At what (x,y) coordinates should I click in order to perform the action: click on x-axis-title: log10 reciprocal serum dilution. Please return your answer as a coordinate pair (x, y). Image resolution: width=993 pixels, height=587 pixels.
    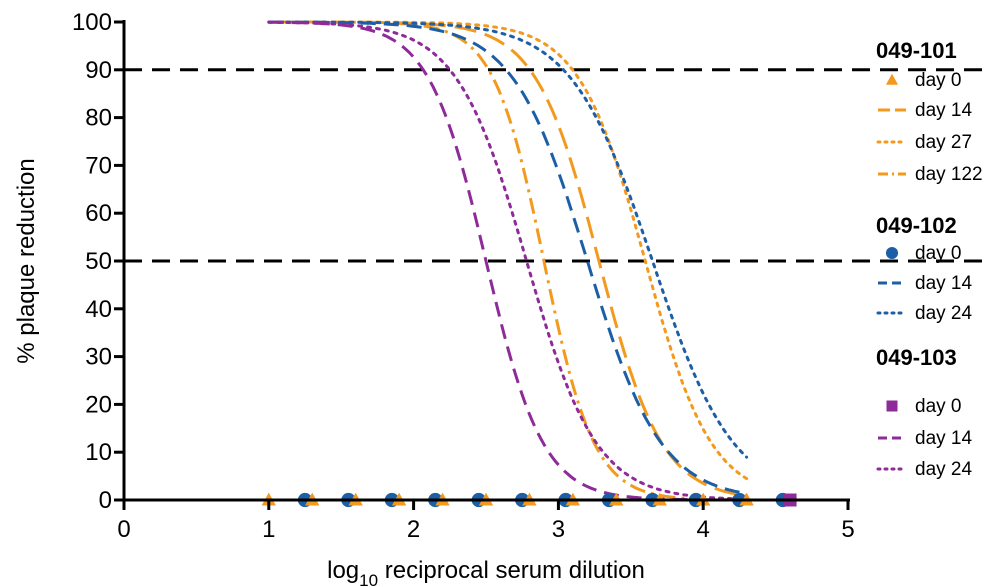
    Looking at the image, I should click on (486, 572).